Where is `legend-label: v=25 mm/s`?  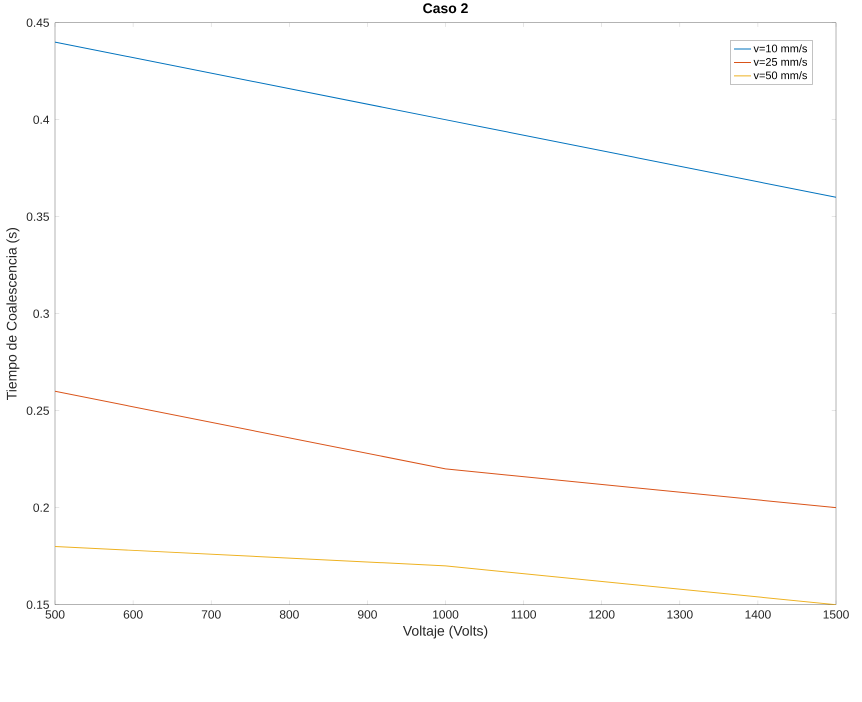
legend-label: v=25 mm/s is located at coordinates (780, 62).